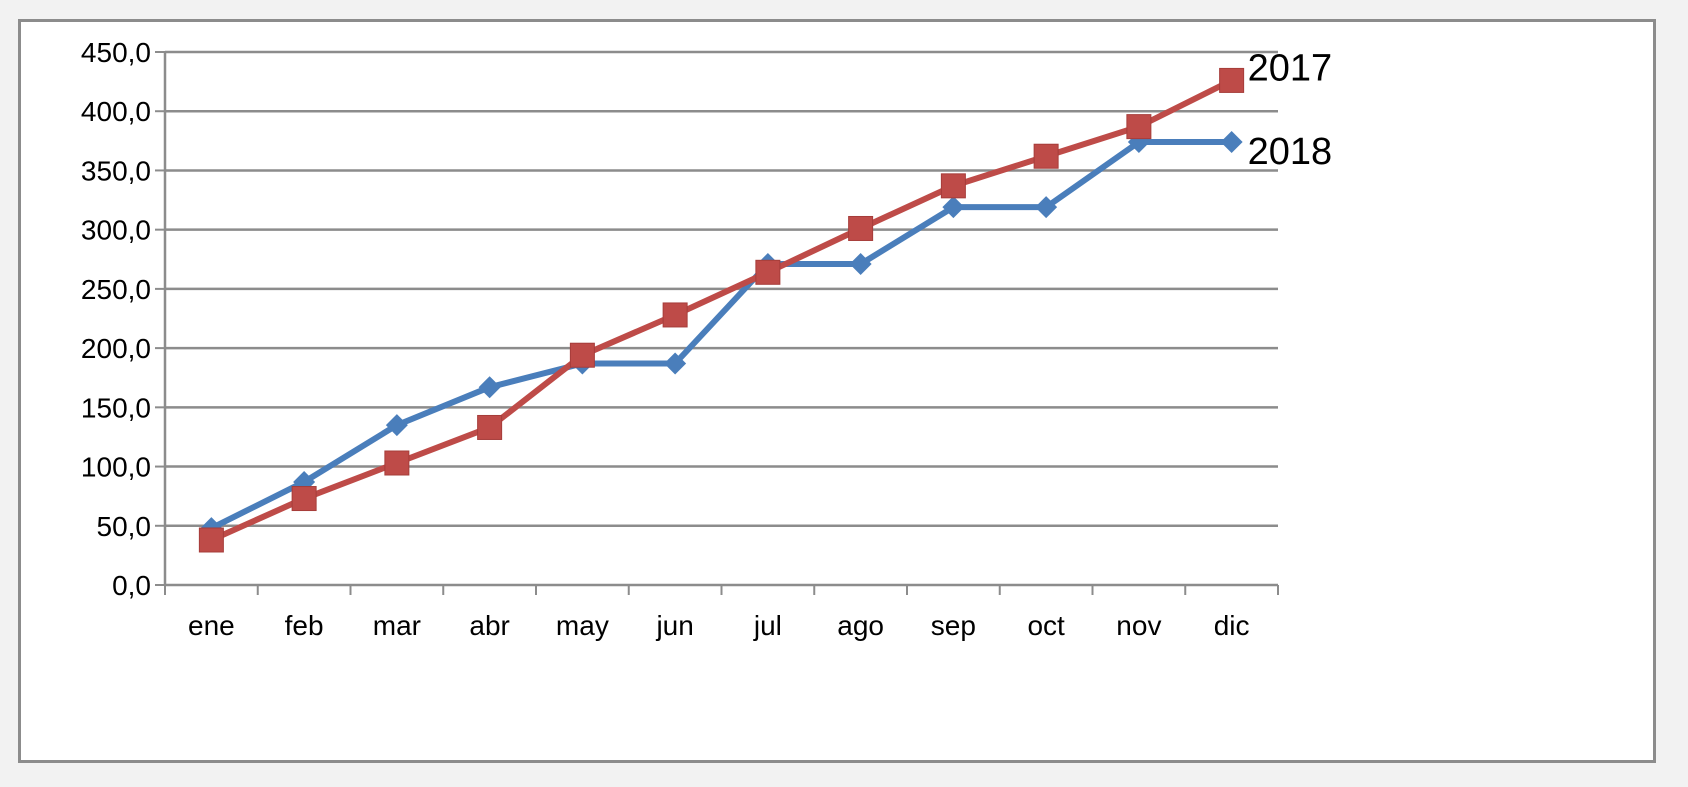 The height and width of the screenshot is (787, 1688). I want to click on y-tick-label: 450,0, so click(116, 52).